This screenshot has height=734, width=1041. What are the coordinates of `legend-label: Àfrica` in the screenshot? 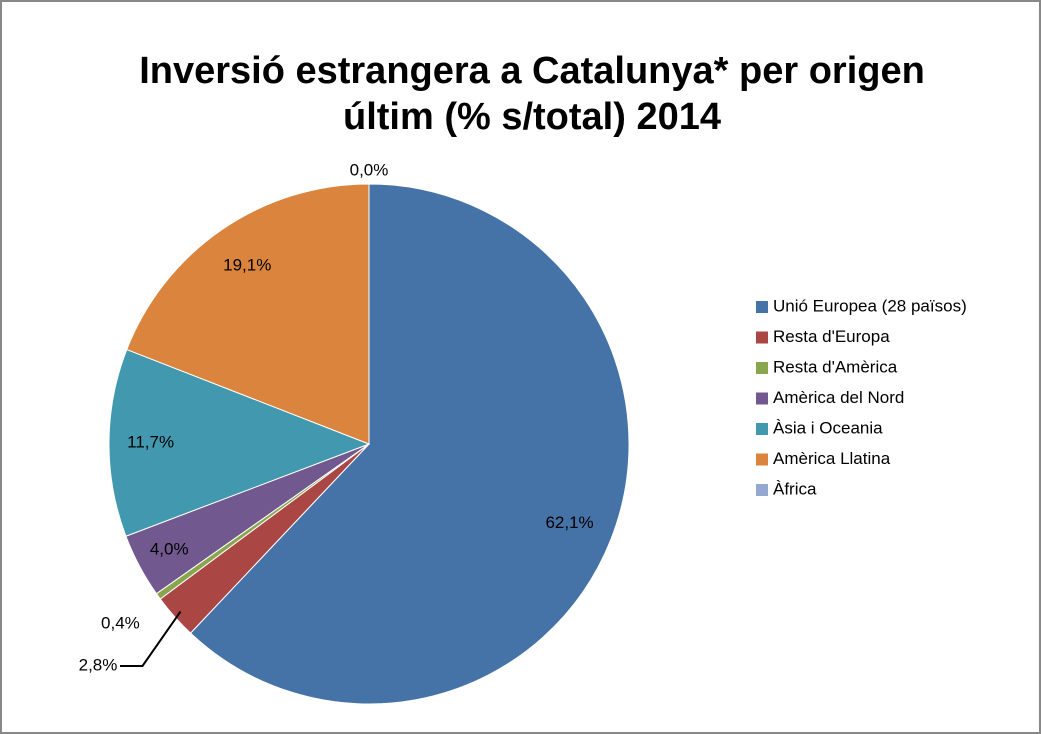 It's located at (795, 488).